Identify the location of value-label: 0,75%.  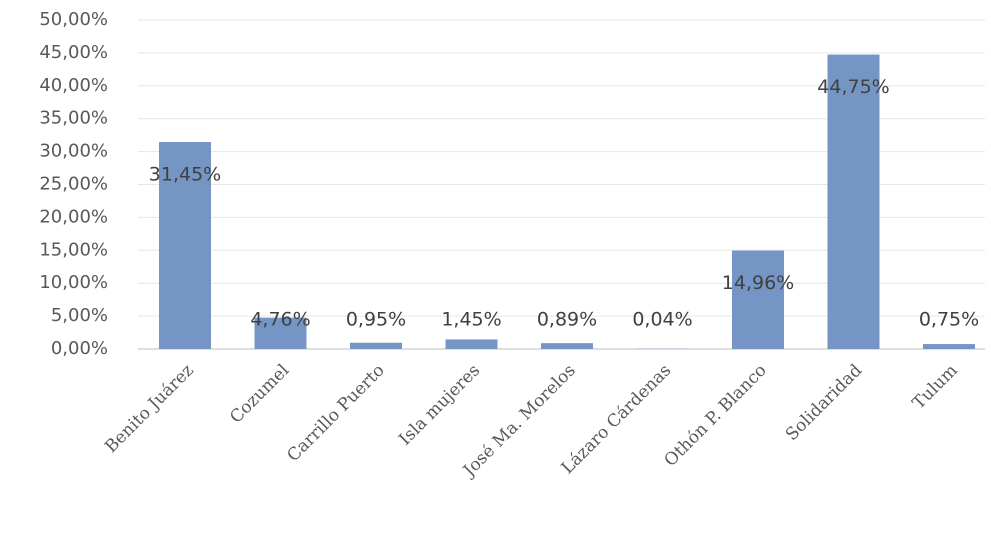
(949, 320).